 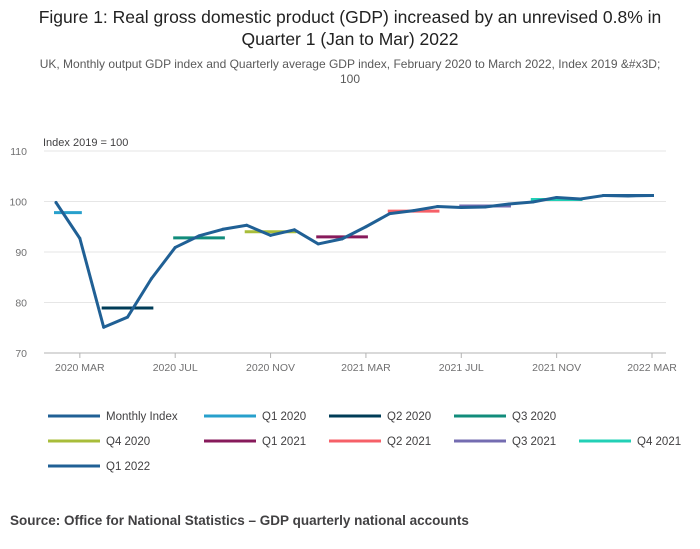 I want to click on legend-label: Q1 2021, so click(x=284, y=442).